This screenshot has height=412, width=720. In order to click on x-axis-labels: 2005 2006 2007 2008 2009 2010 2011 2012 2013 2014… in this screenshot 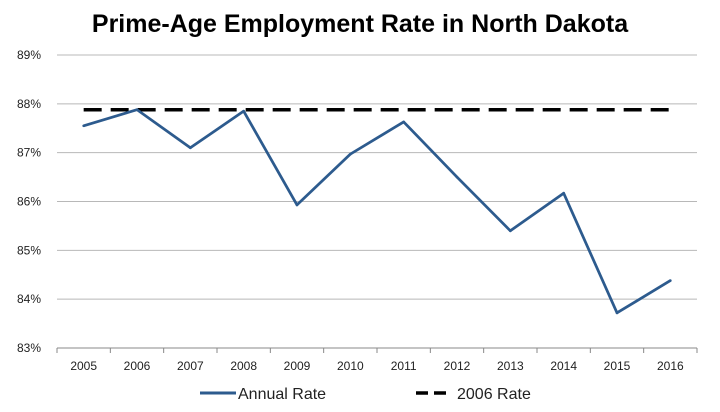, I will do `click(377, 366)`.